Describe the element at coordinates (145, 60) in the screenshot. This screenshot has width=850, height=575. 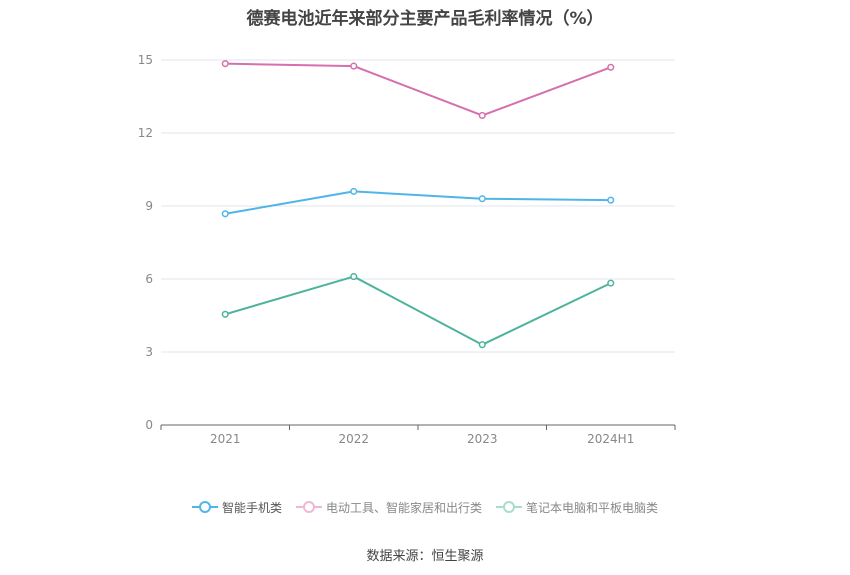
I see `y-tick-label: 15` at that location.